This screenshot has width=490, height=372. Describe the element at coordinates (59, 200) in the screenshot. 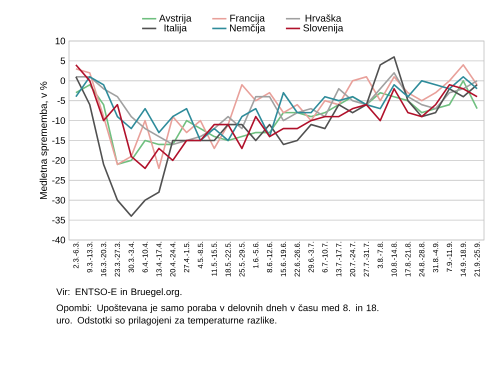

I see `y-tick-label: -30` at that location.